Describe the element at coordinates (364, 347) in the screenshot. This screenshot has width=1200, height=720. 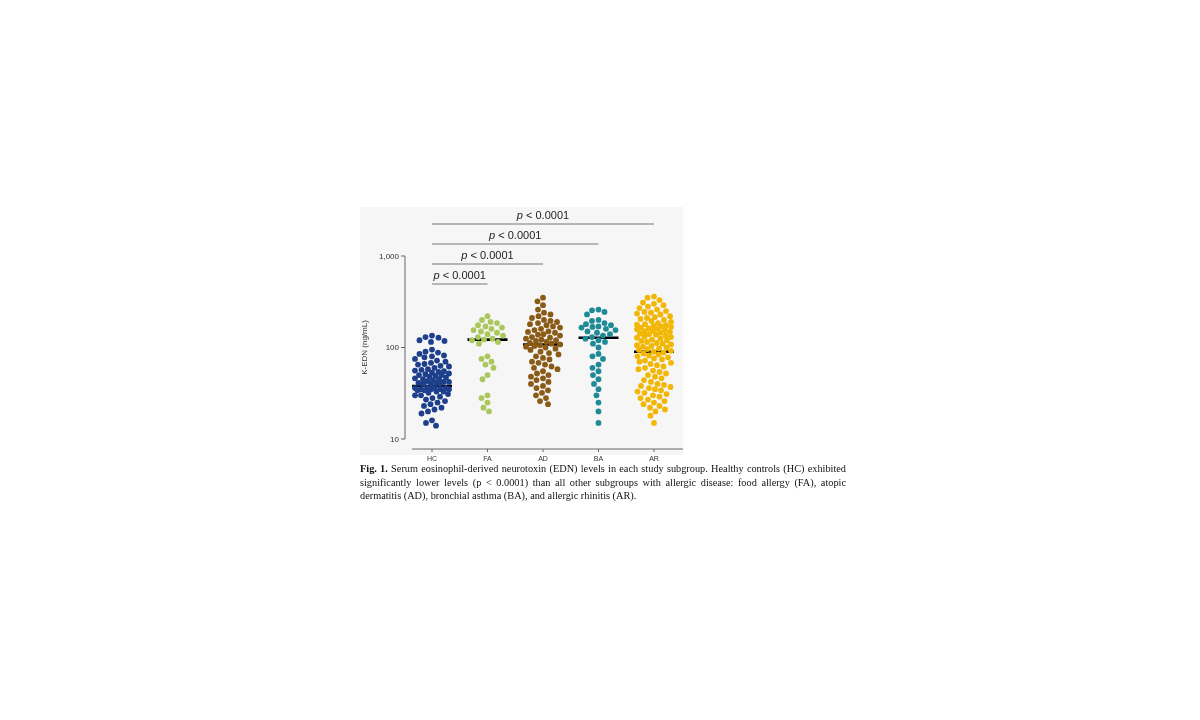
I see `y-axis-title: K-EDN (ng/mL)` at that location.